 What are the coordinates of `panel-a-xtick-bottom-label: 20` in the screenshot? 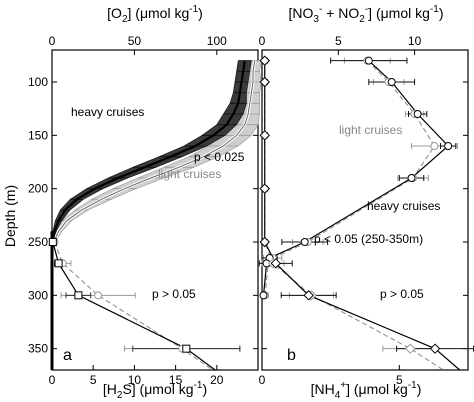 It's located at (217, 380).